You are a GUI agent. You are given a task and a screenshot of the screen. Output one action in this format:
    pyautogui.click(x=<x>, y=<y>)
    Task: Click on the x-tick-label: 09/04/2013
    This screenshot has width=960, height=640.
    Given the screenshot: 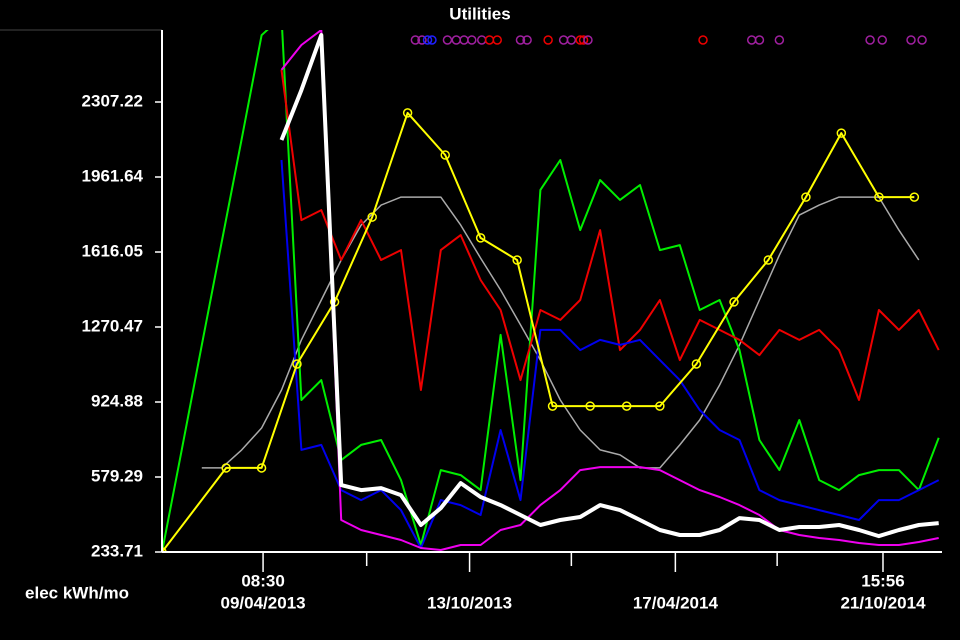 What is the action you would take?
    pyautogui.click(x=263, y=602)
    